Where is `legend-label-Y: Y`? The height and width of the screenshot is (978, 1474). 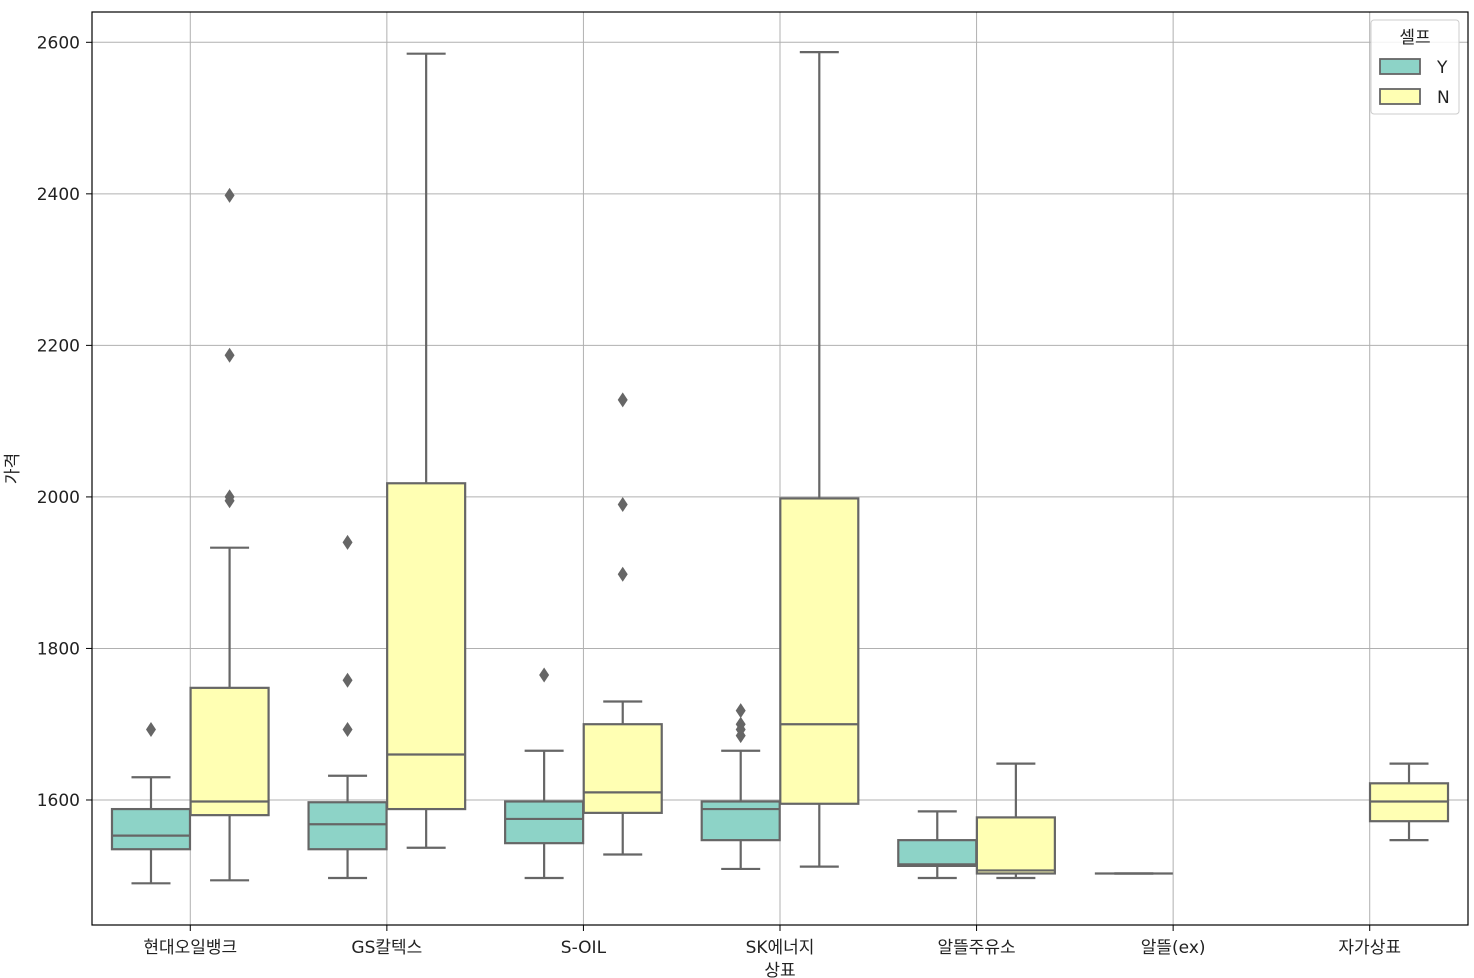 legend-label-Y: Y is located at coordinates (1442, 68).